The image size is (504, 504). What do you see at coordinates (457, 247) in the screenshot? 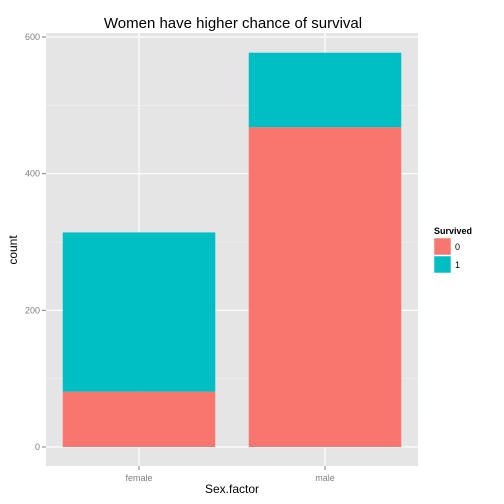
I see `legend-label-0: 0` at bounding box center [457, 247].